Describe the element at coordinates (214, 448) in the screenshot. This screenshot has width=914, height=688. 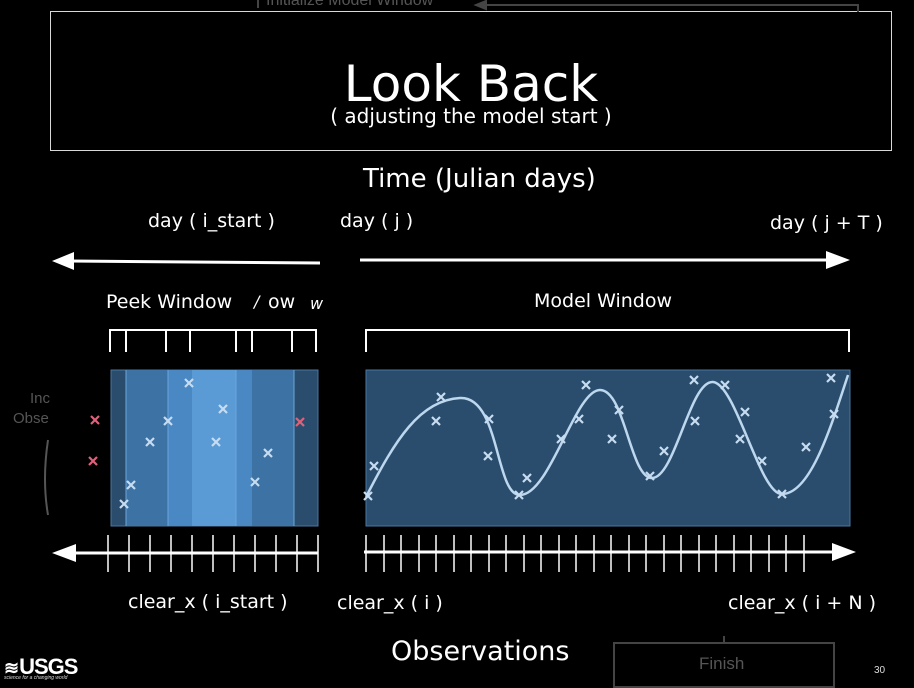
I see `peek-window-panel` at that location.